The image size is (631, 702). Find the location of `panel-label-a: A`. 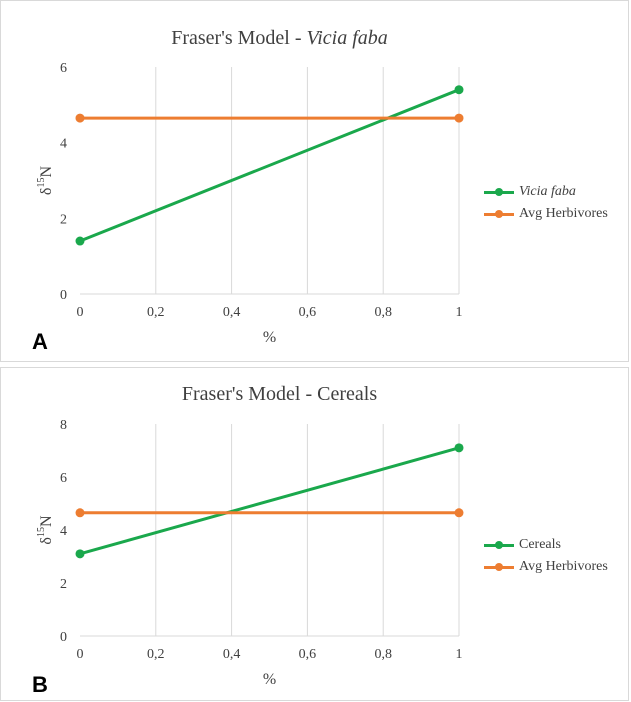

panel-label-a: A is located at coordinates (40, 341).